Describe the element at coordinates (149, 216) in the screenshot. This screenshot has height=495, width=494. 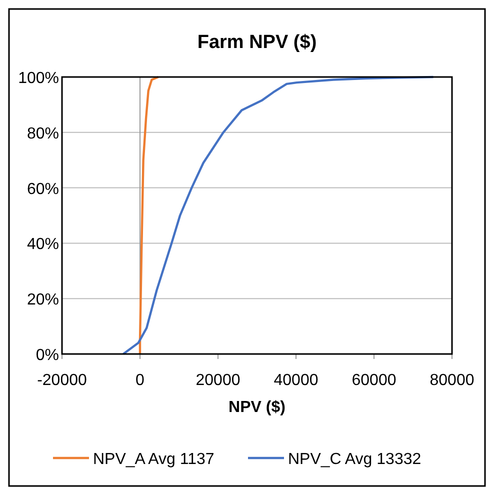
I see `line-series` at that location.